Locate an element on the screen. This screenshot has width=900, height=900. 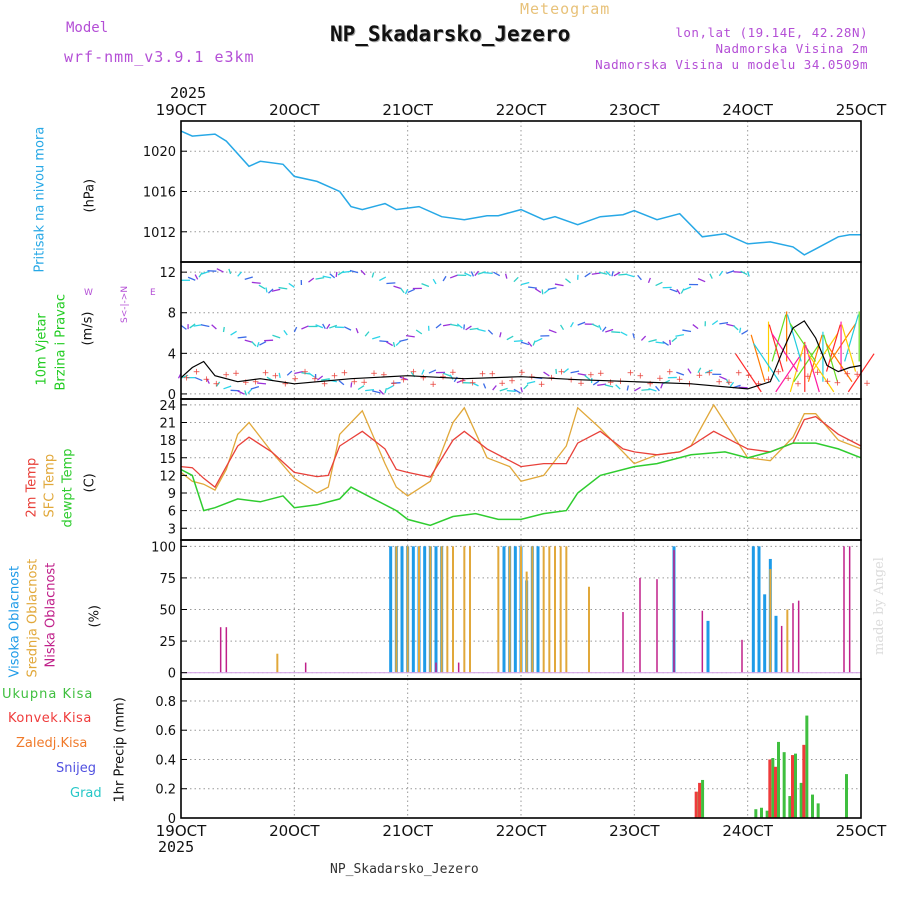
ytick-label: 1012 is located at coordinates (159, 233).